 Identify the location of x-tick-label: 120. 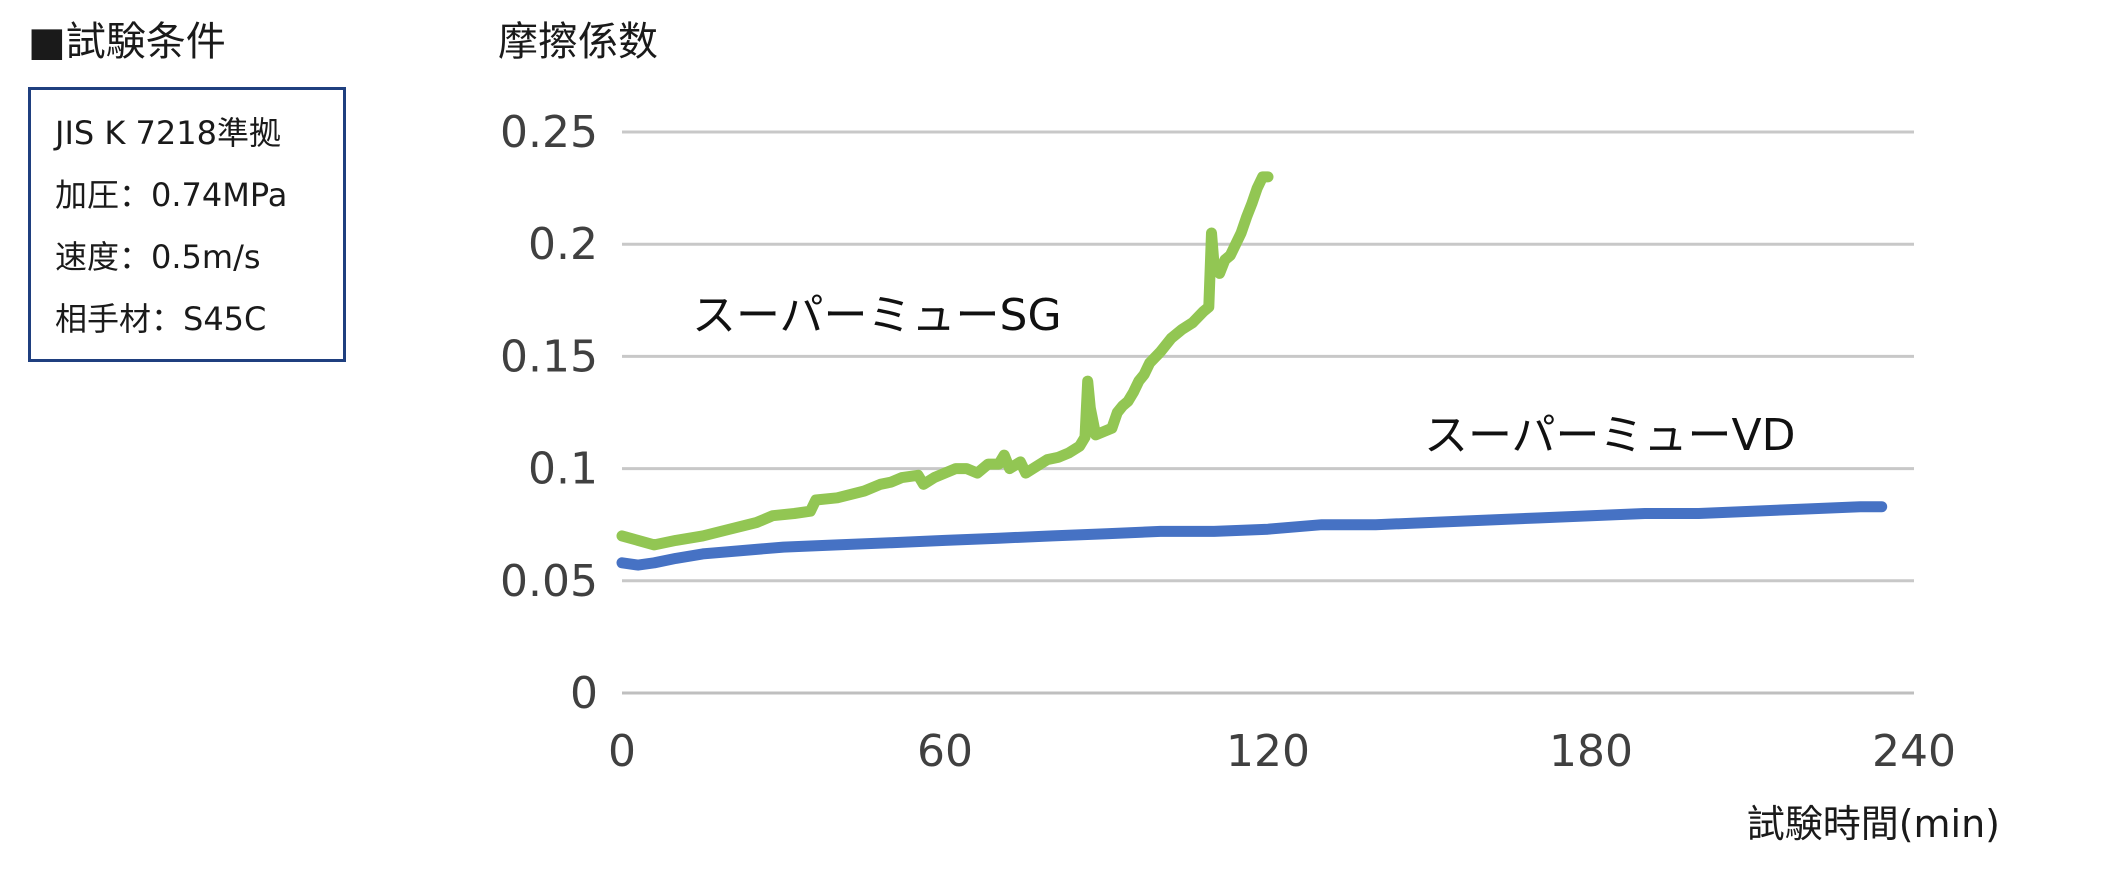
(1268, 751).